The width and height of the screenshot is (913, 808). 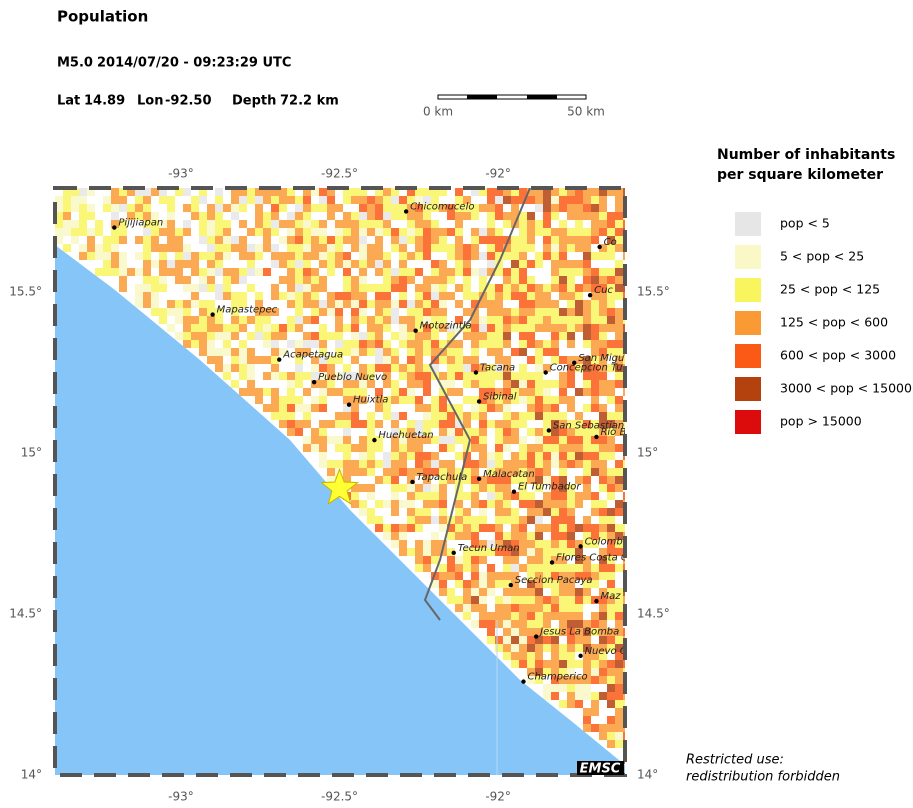 I want to click on legend-label: pop < 5, so click(x=805, y=223).